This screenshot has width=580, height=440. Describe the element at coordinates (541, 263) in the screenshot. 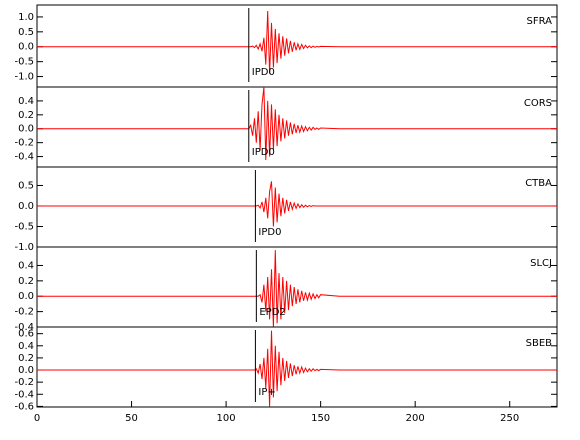

I see `station-label: SLCJ` at that location.